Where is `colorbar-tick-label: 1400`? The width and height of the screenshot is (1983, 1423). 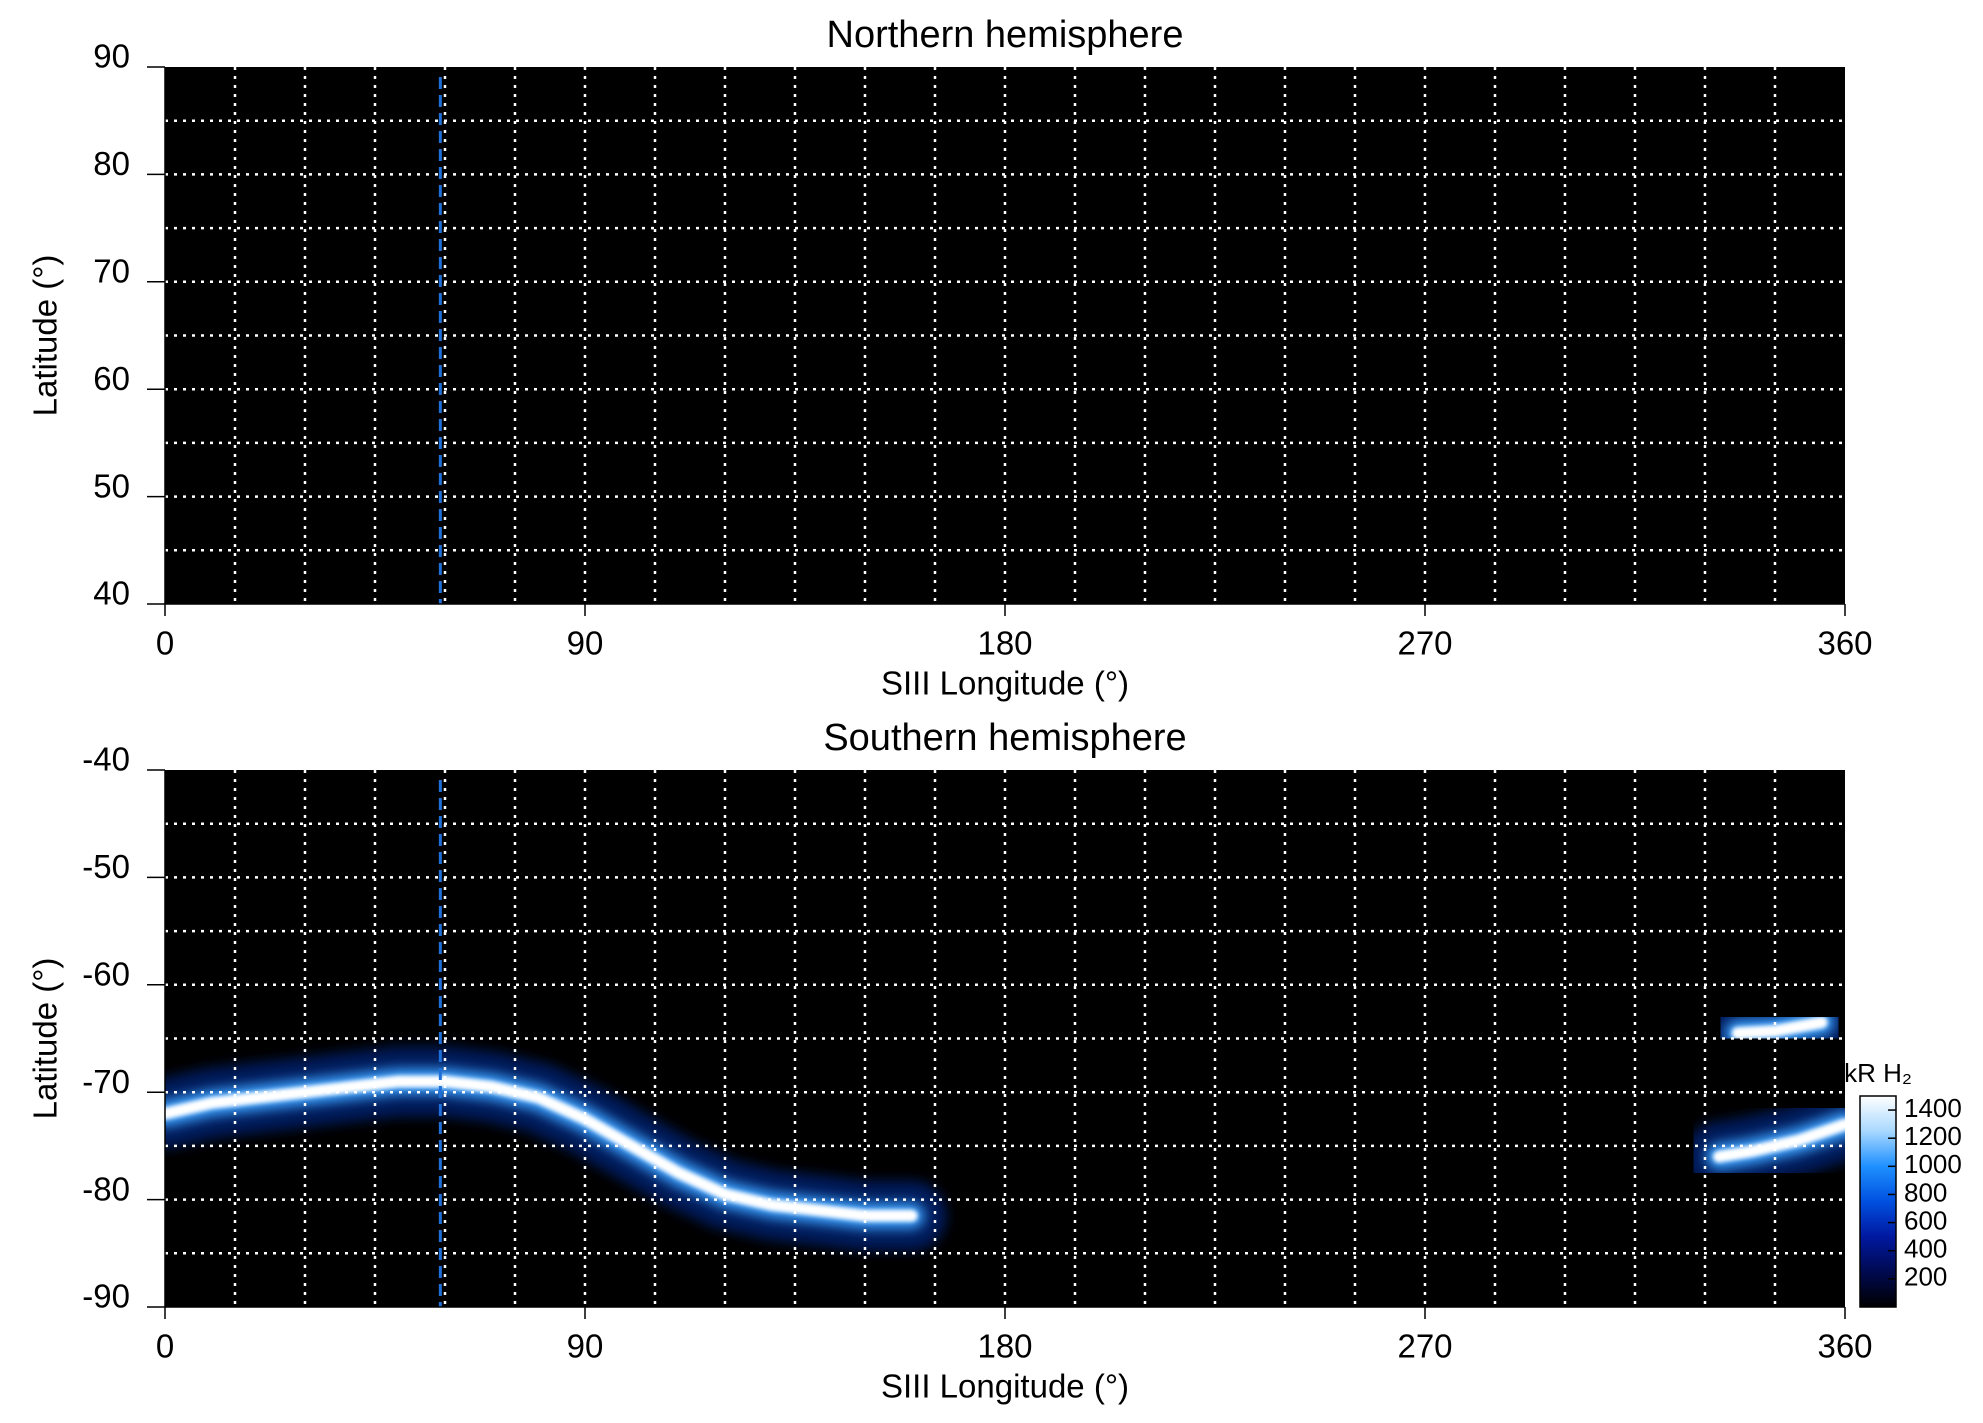 colorbar-tick-label: 1400 is located at coordinates (1933, 1108).